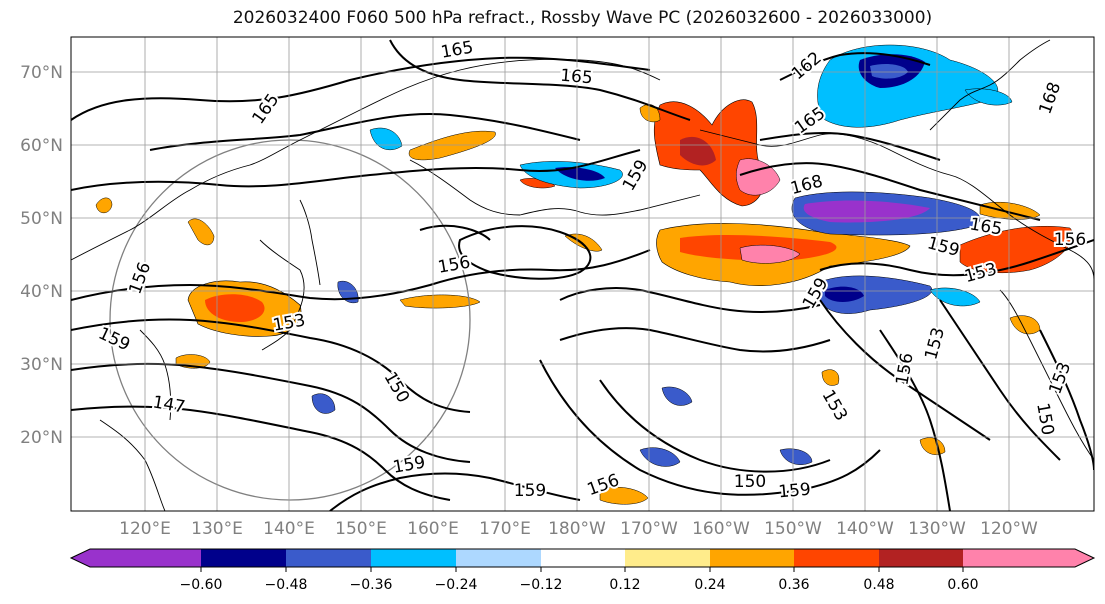 The image size is (1105, 604). What do you see at coordinates (289, 529) in the screenshot?
I see `longitude-label: 140°E` at bounding box center [289, 529].